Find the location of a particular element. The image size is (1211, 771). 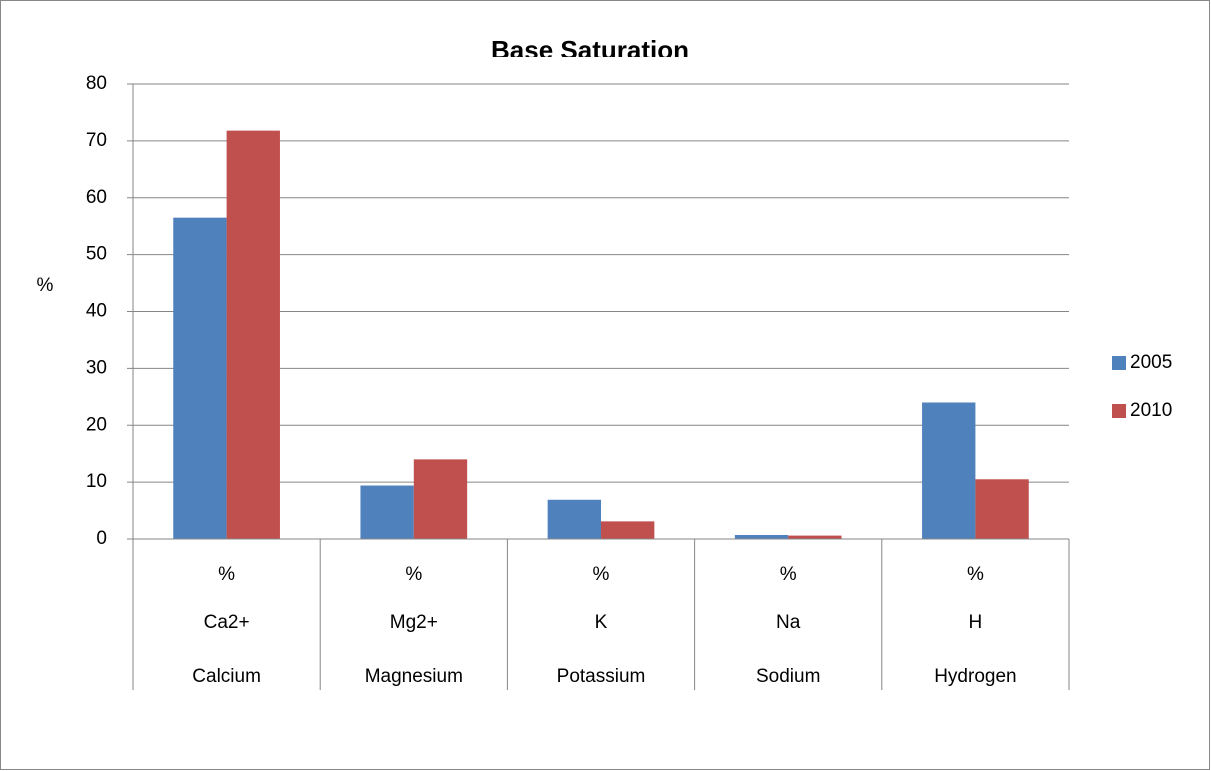

y-axis-label: % is located at coordinates (45, 285).